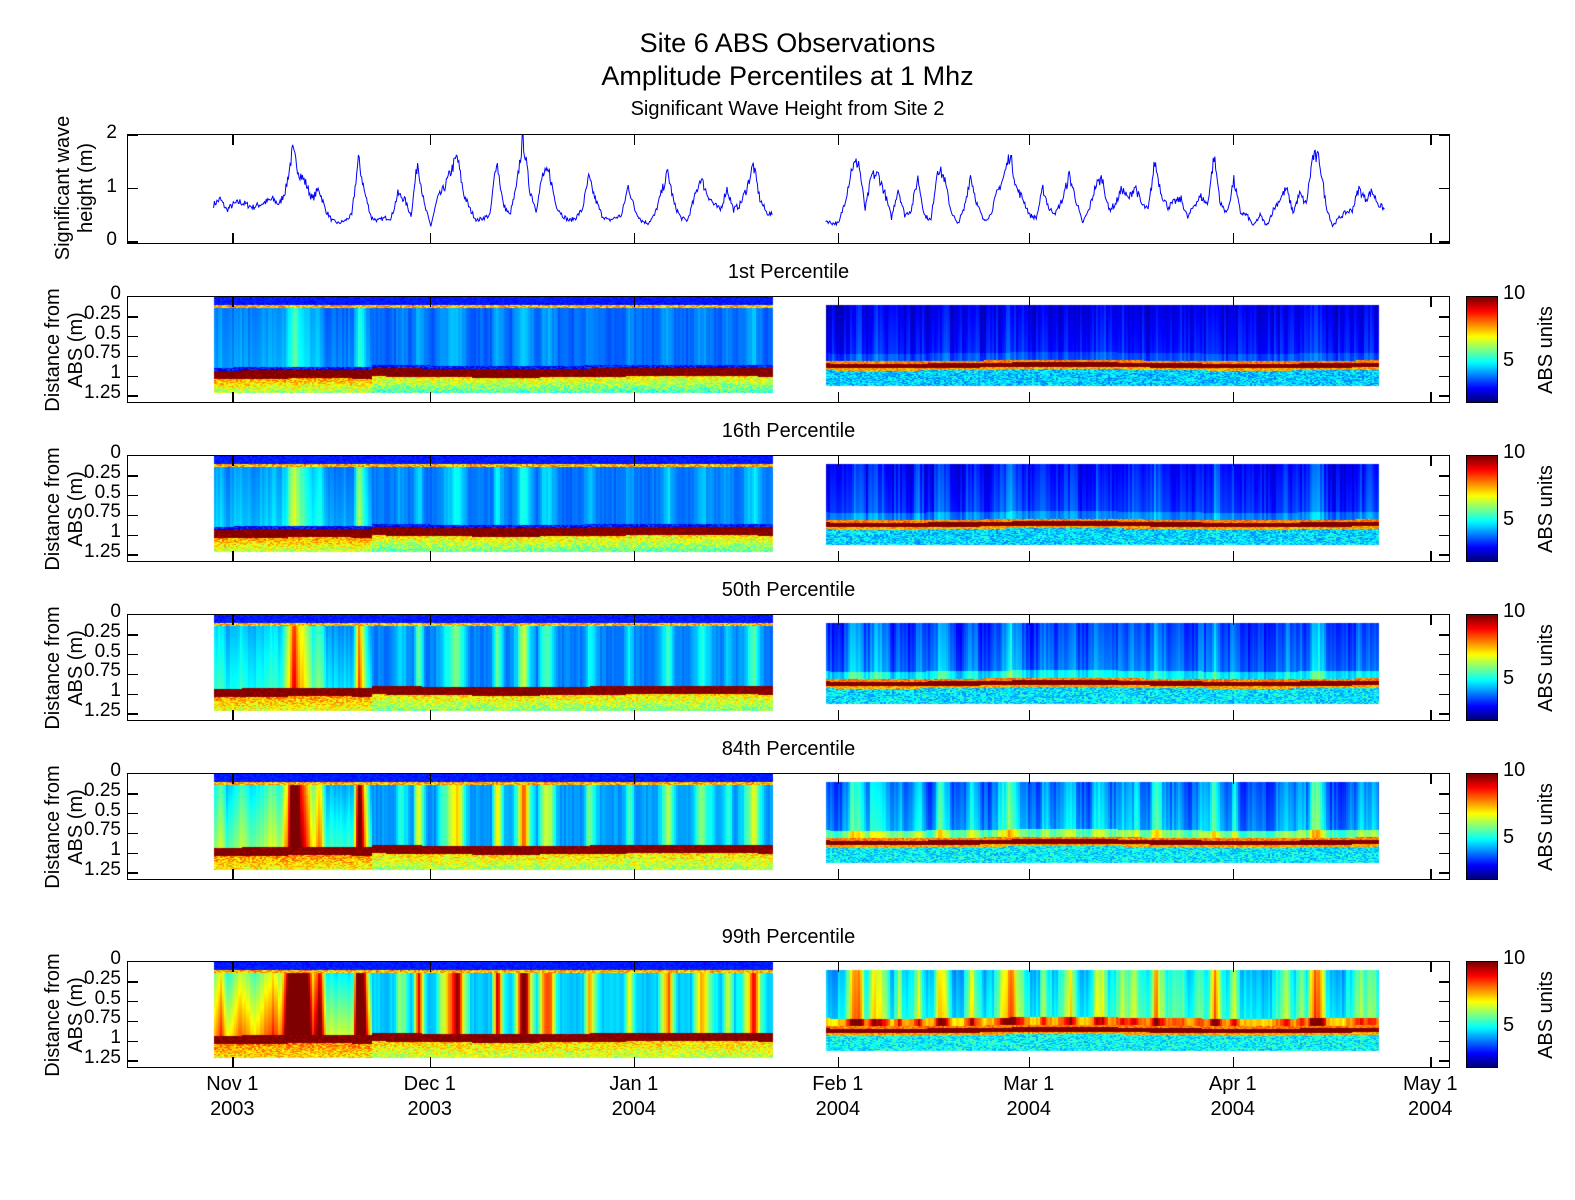  Describe the element at coordinates (634, 1084) in the screenshot. I see `x-tick-month: Jan 1` at that location.